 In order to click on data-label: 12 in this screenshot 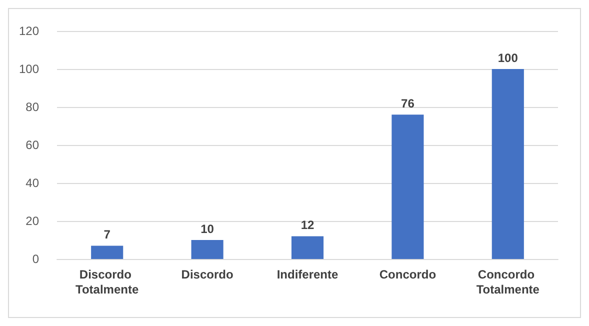, I will do `click(307, 225)`.